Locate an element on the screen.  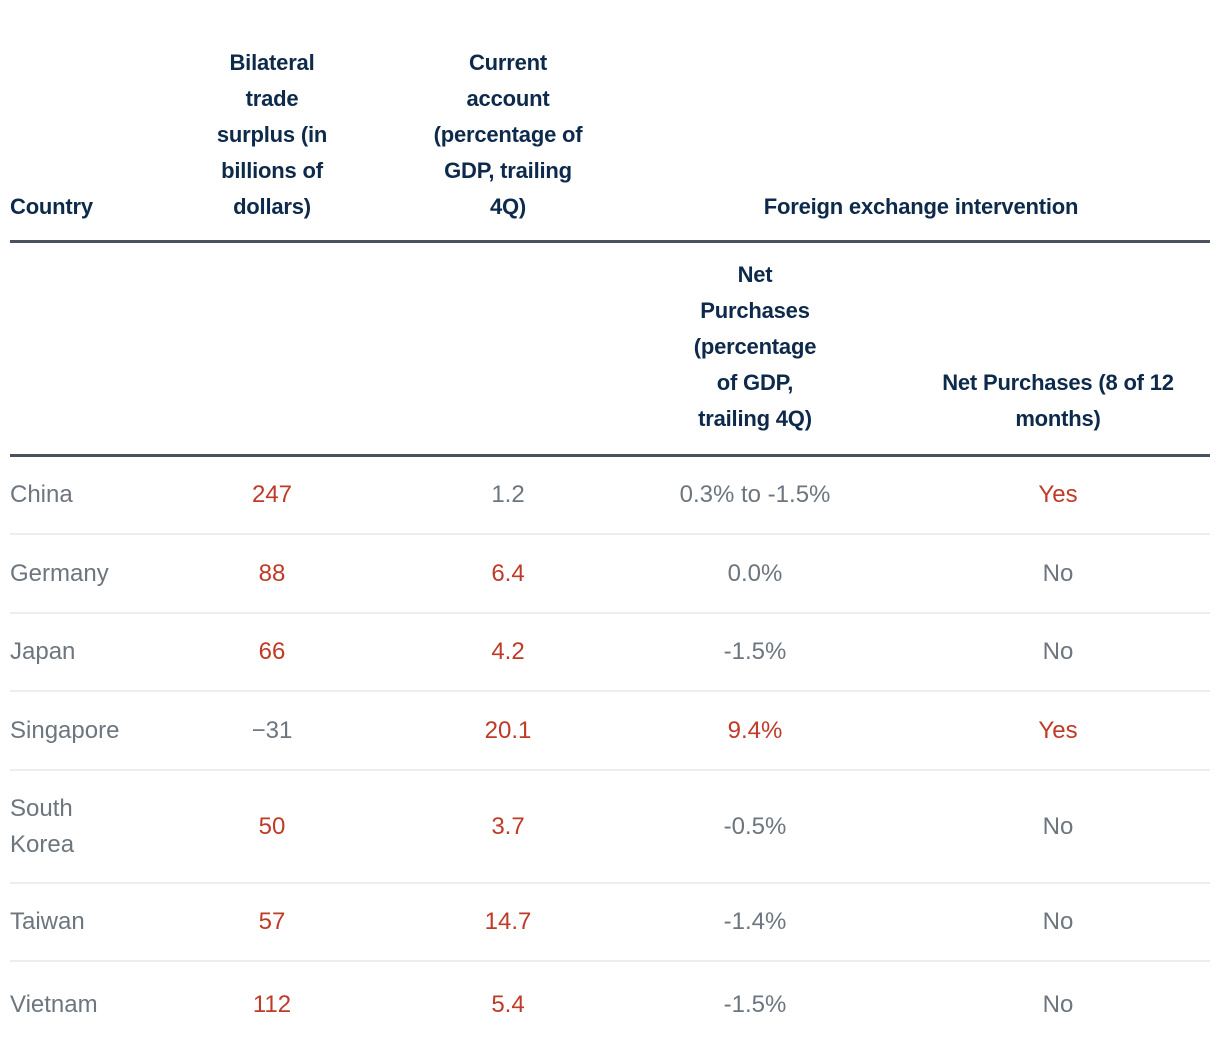
net-purchases-pct-value-cell: 0.3% to -1.5% is located at coordinates (755, 494).